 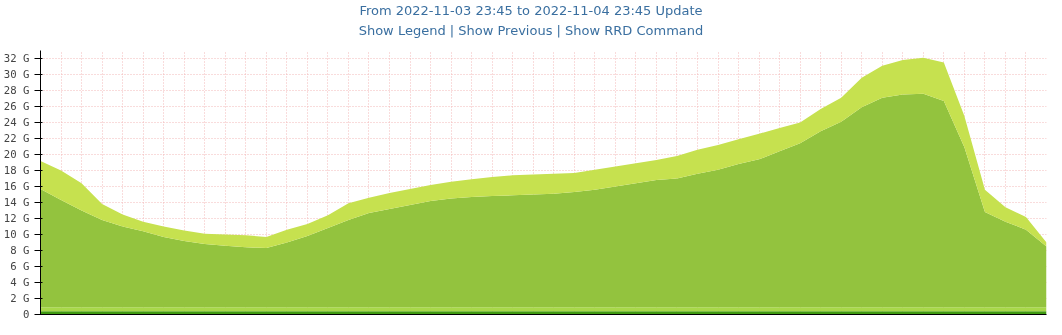 I want to click on y-tick-label: 24 G, so click(x=16, y=122).